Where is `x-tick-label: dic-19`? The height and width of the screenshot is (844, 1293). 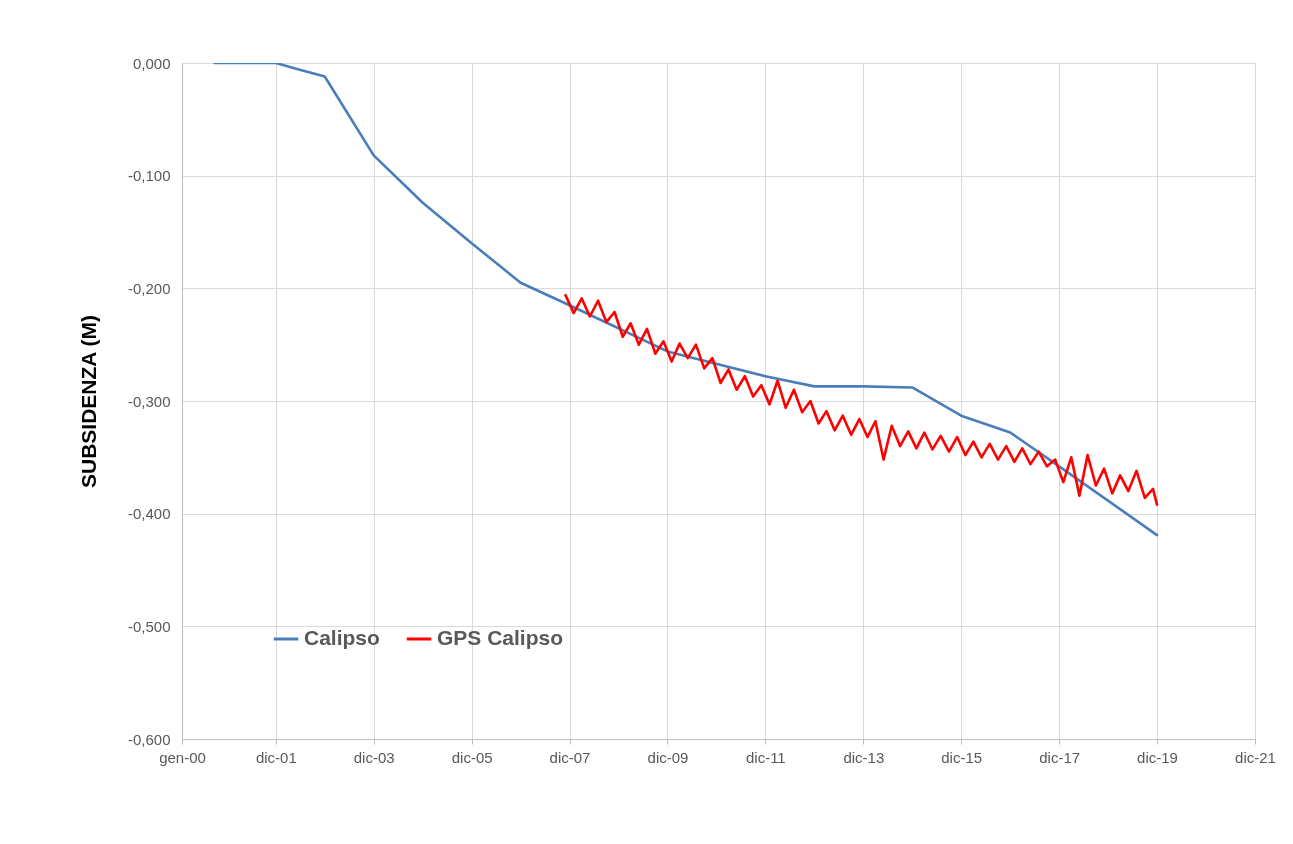
x-tick-label: dic-19 is located at coordinates (1157, 757).